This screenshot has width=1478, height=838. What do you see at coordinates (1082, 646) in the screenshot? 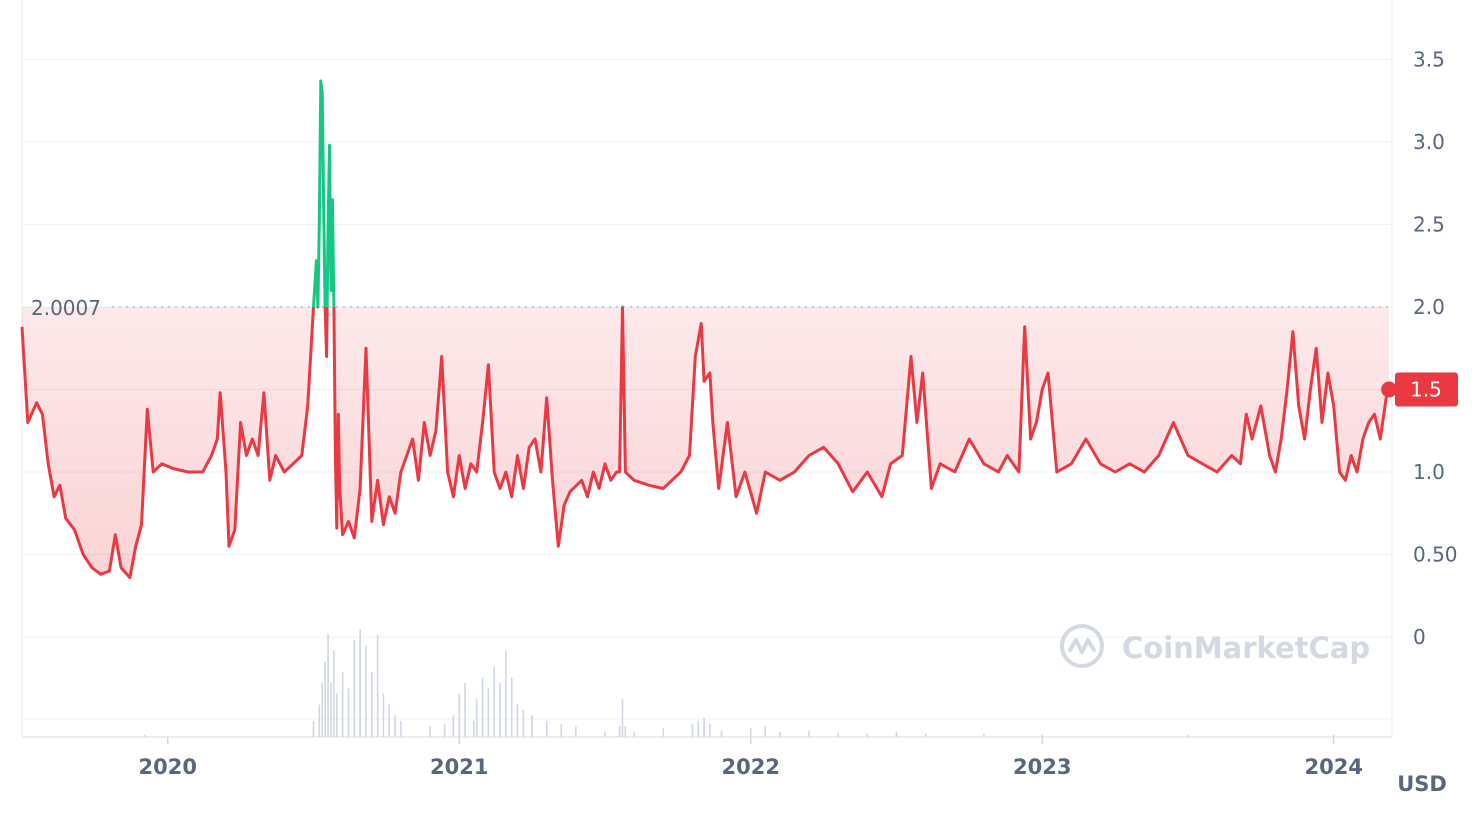
I see `coinmarketcap-logo-icon` at bounding box center [1082, 646].